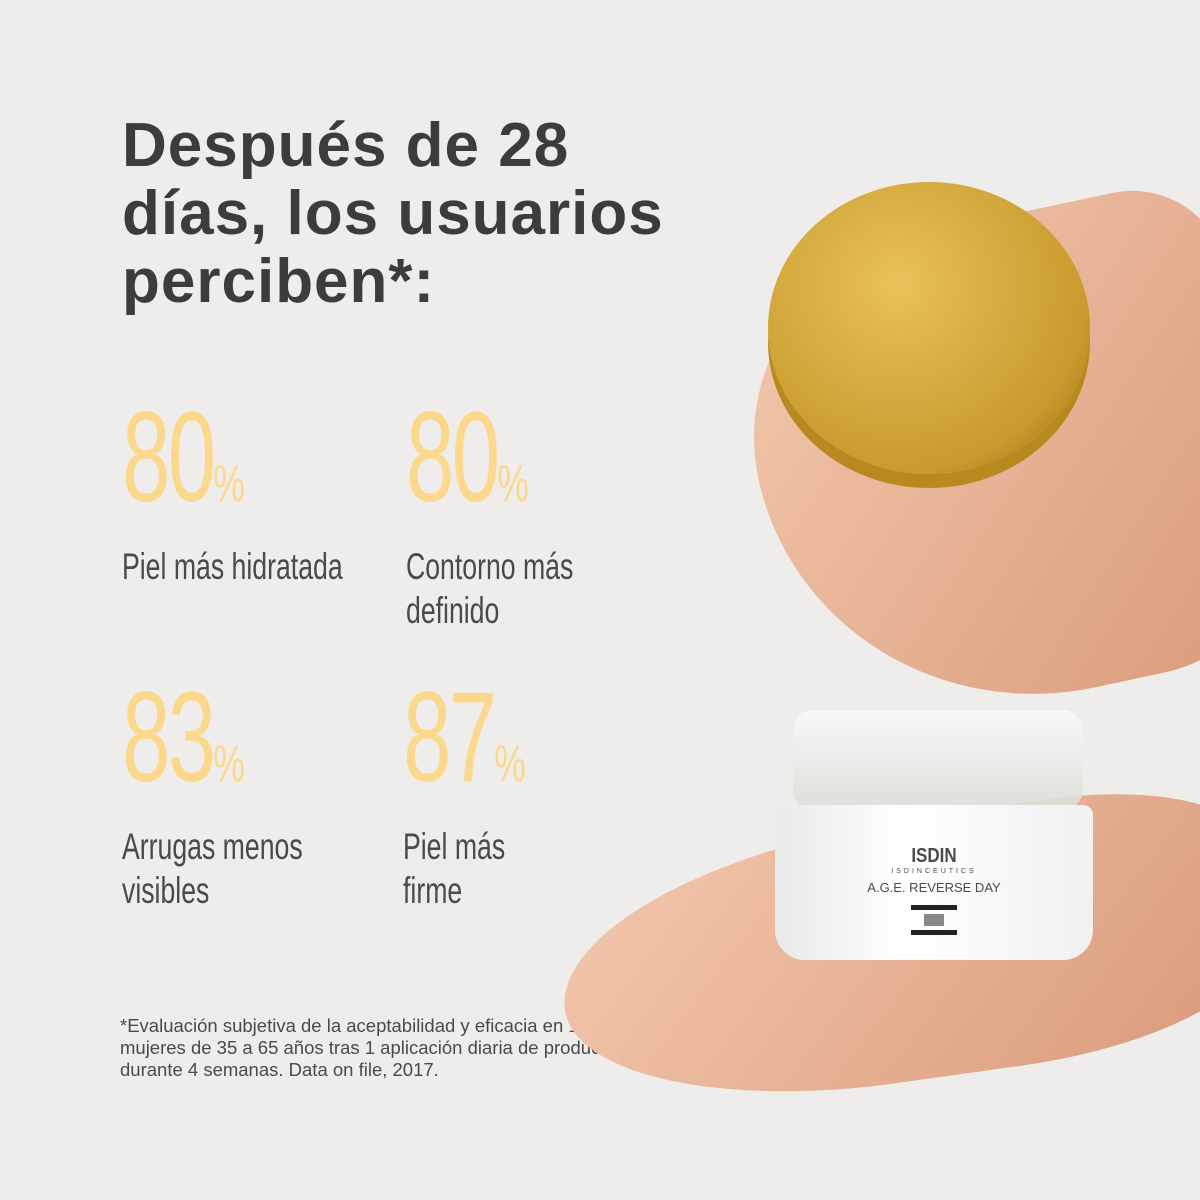 The width and height of the screenshot is (1200, 1200). I want to click on headline-line: Después de 28, so click(346, 145).